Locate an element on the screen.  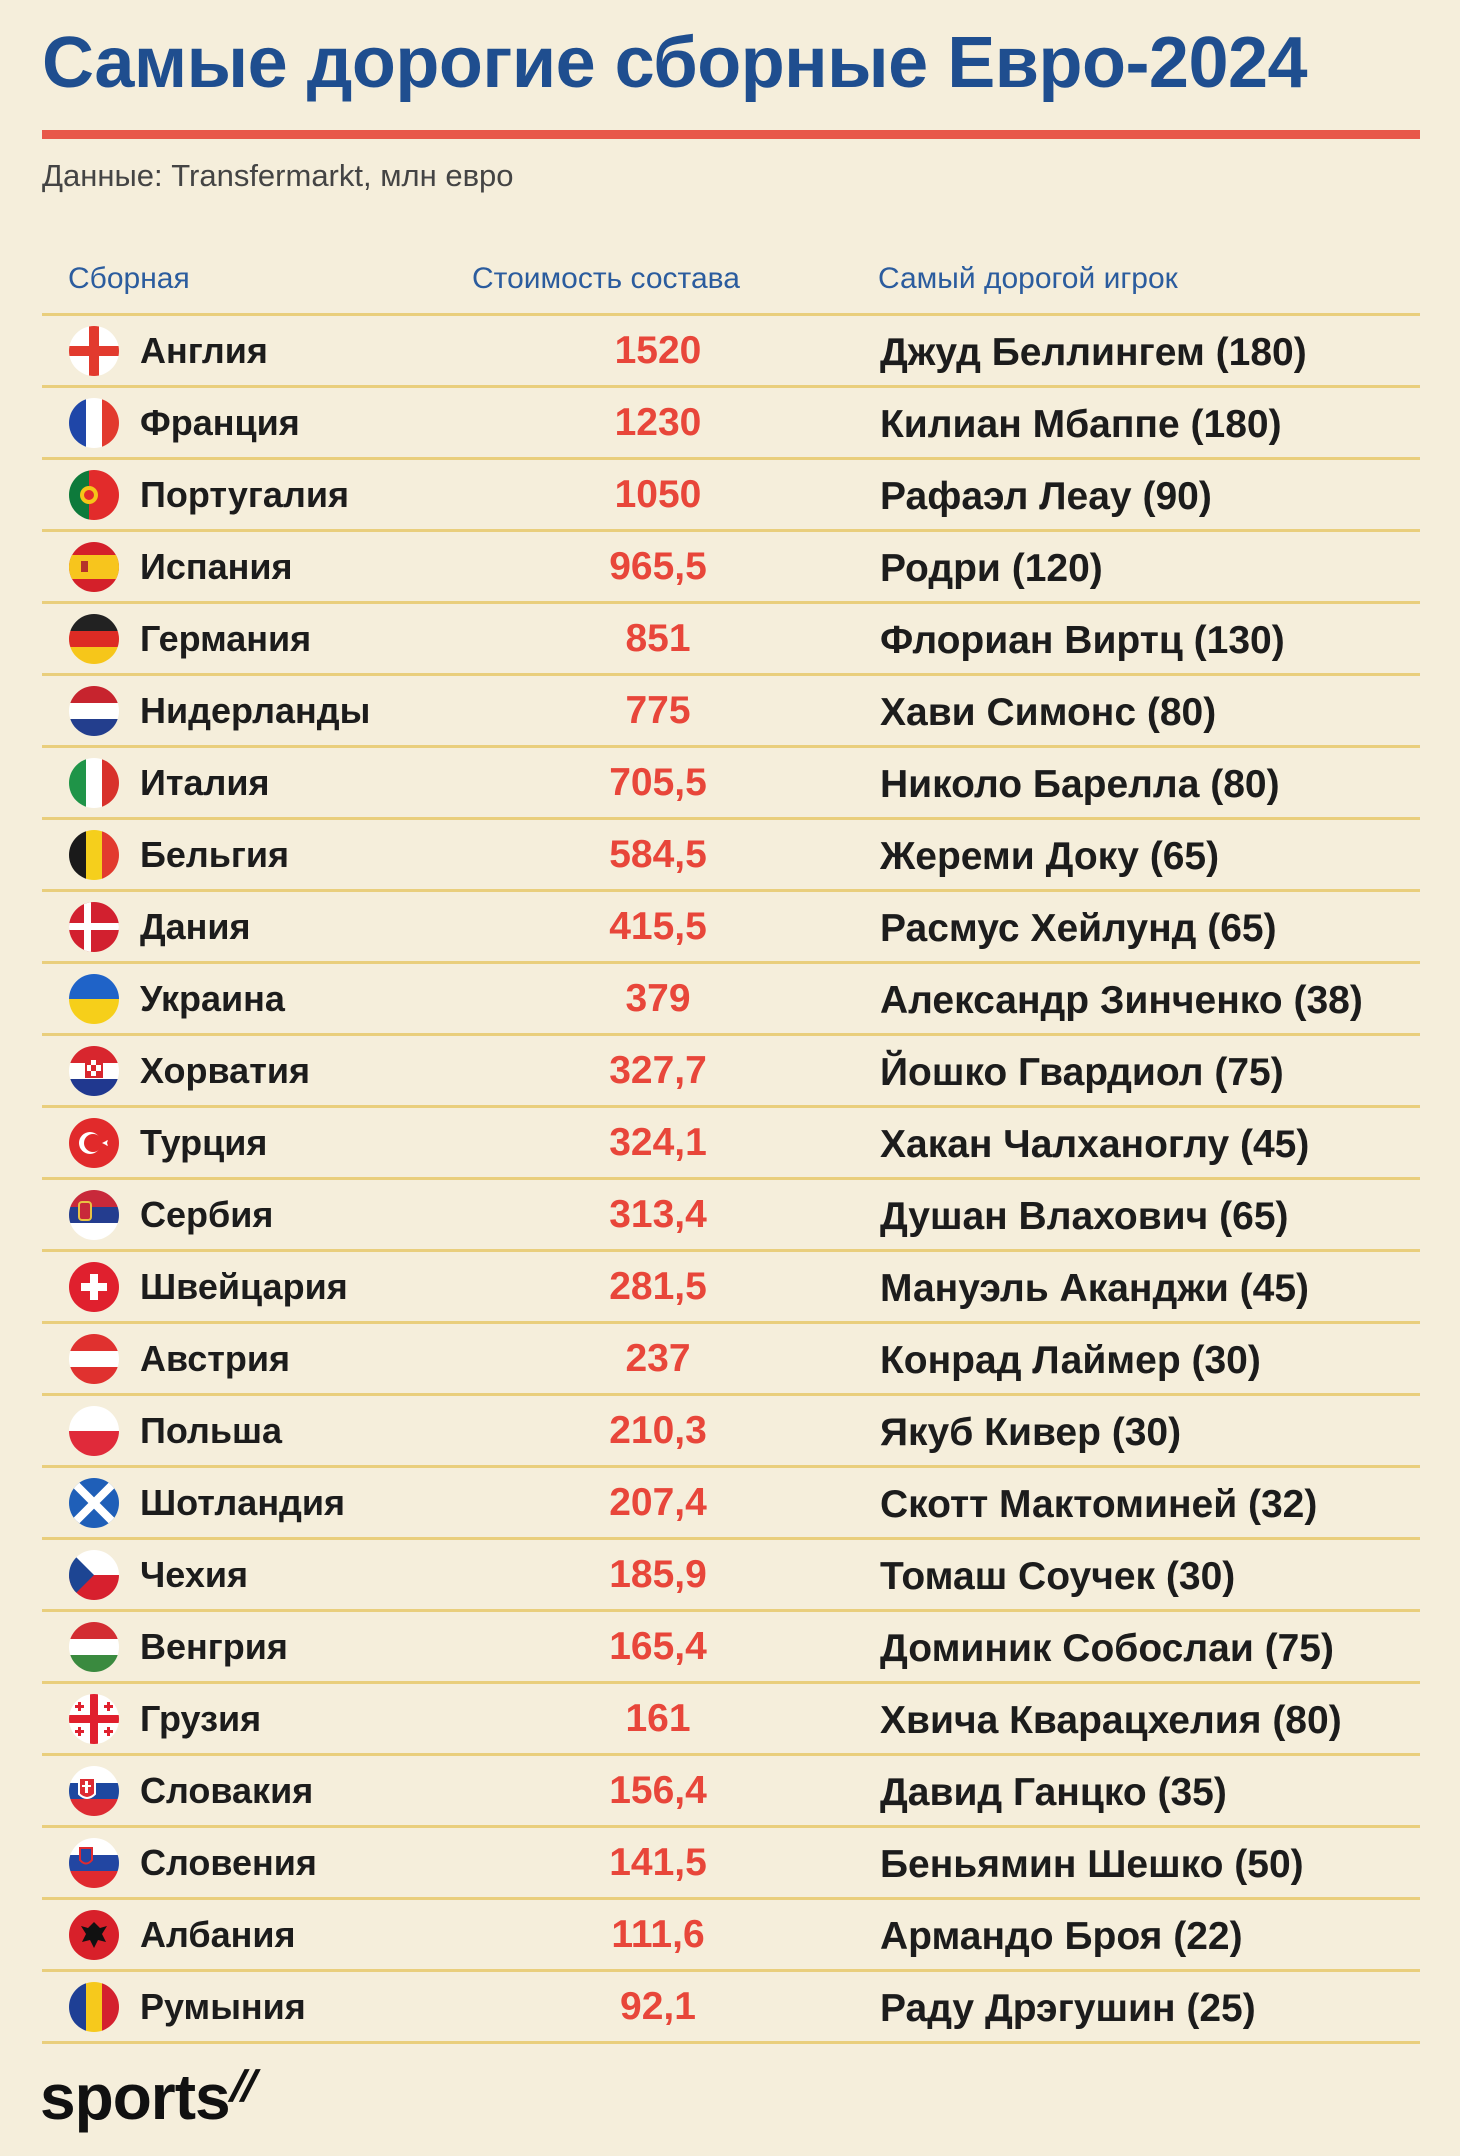
squad-value: 92,1 is located at coordinates (658, 2006).